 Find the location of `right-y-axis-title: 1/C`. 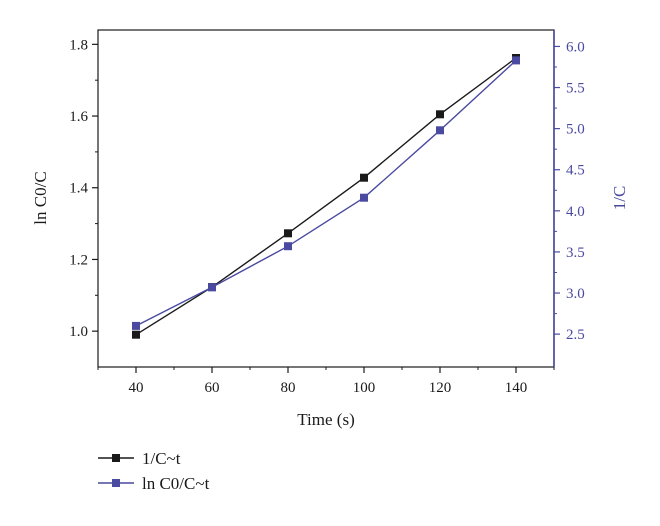

right-y-axis-title: 1/C is located at coordinates (619, 198).